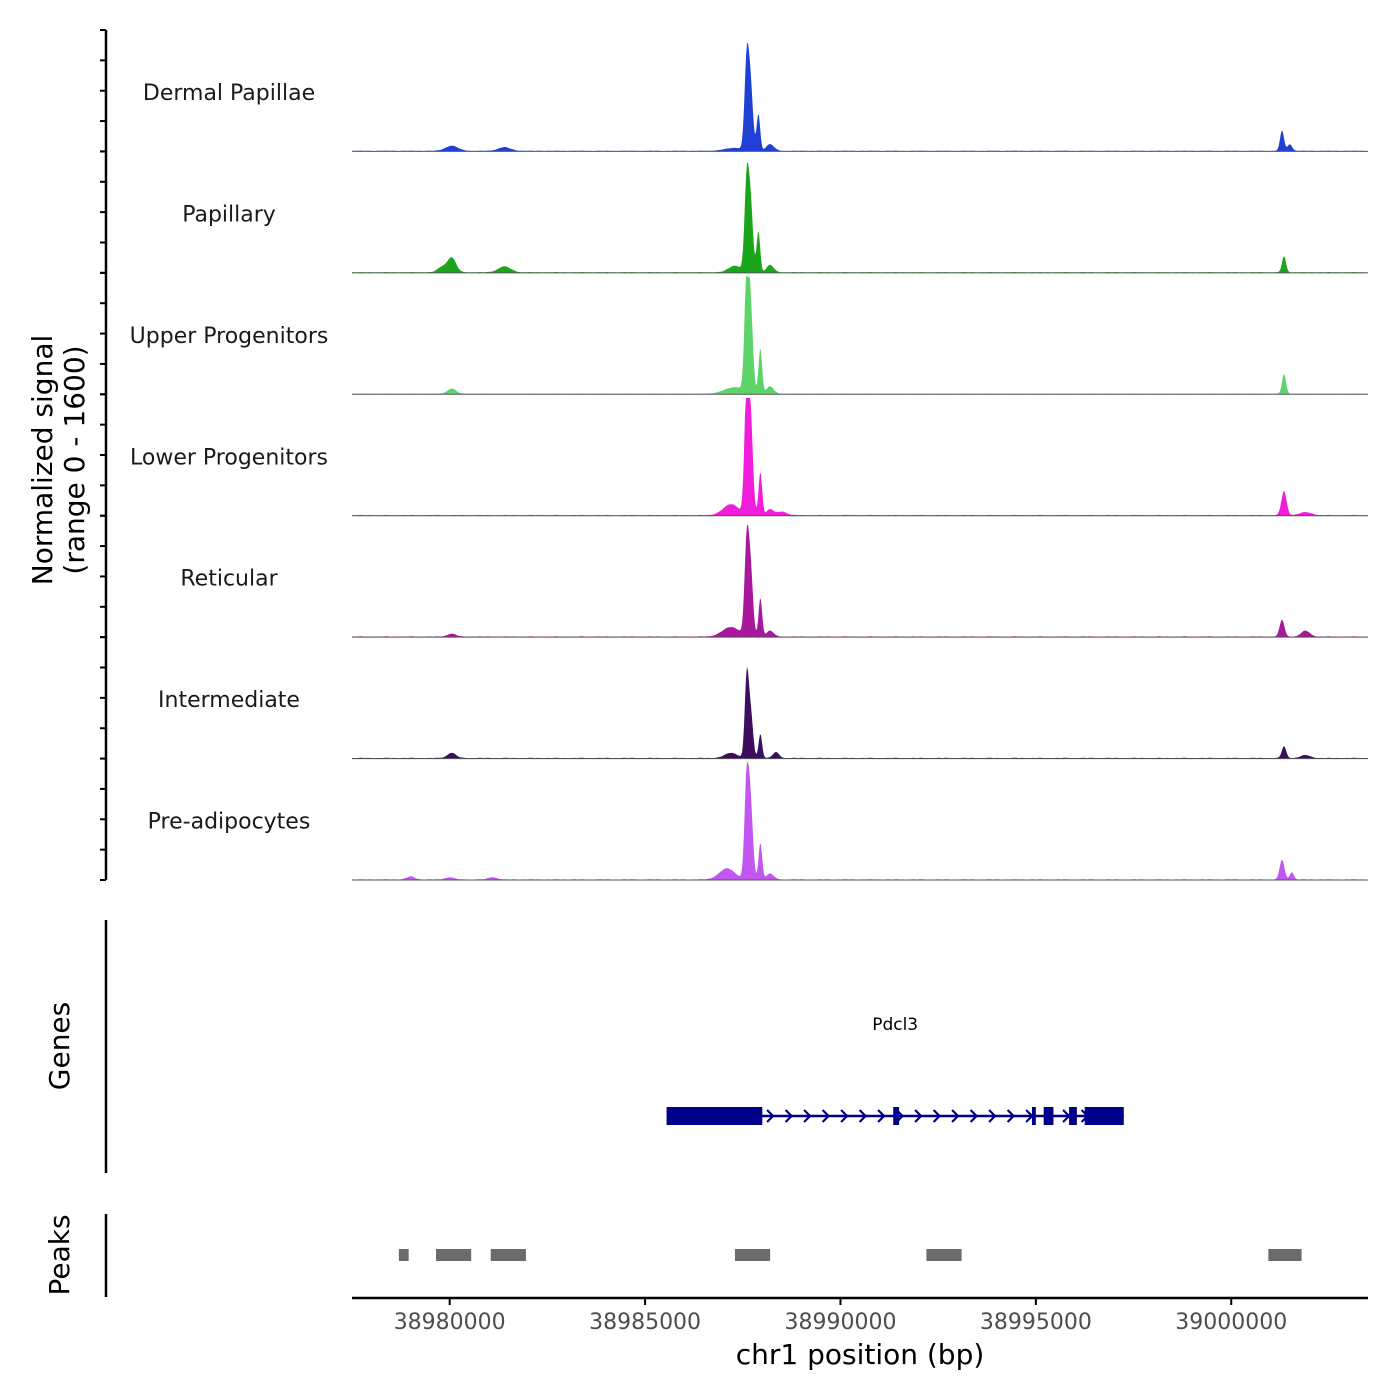 The width and height of the screenshot is (1400, 1400). I want to click on peak-track, so click(850, 1255).